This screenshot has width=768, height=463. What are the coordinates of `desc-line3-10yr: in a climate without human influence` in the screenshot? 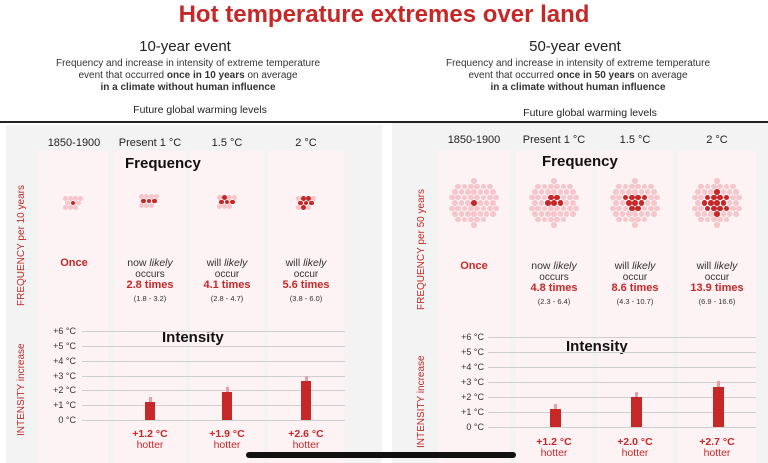 It's located at (188, 87).